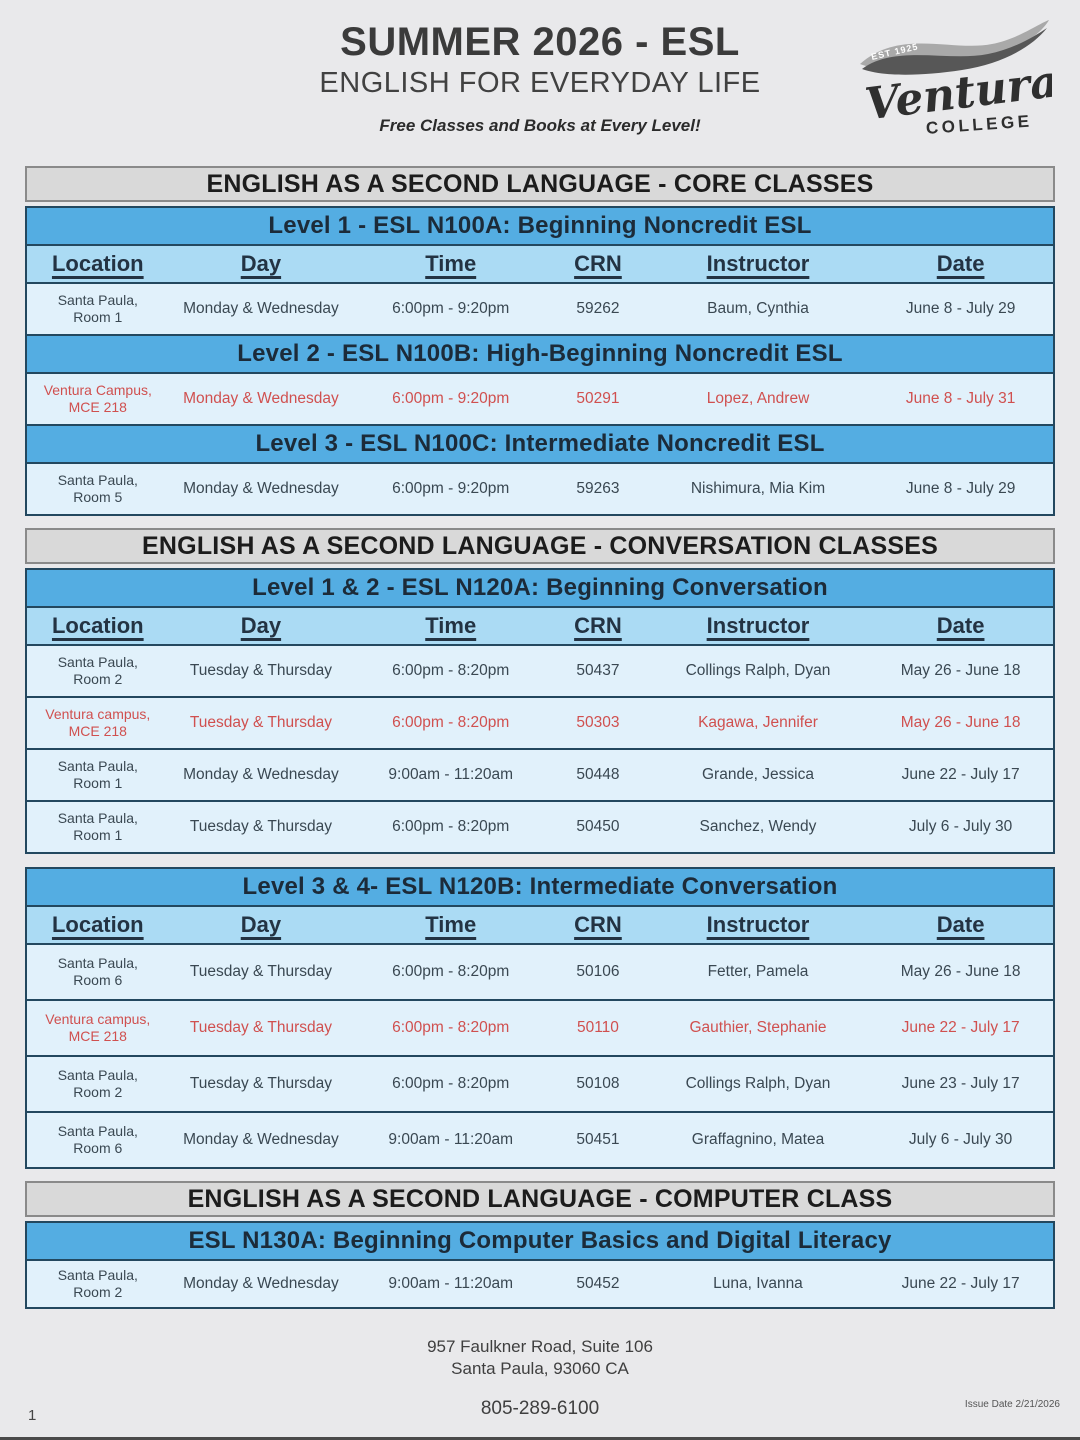 The height and width of the screenshot is (1440, 1080). Describe the element at coordinates (960, 1283) in the screenshot. I see `cell-date: June 22 - July 17` at that location.